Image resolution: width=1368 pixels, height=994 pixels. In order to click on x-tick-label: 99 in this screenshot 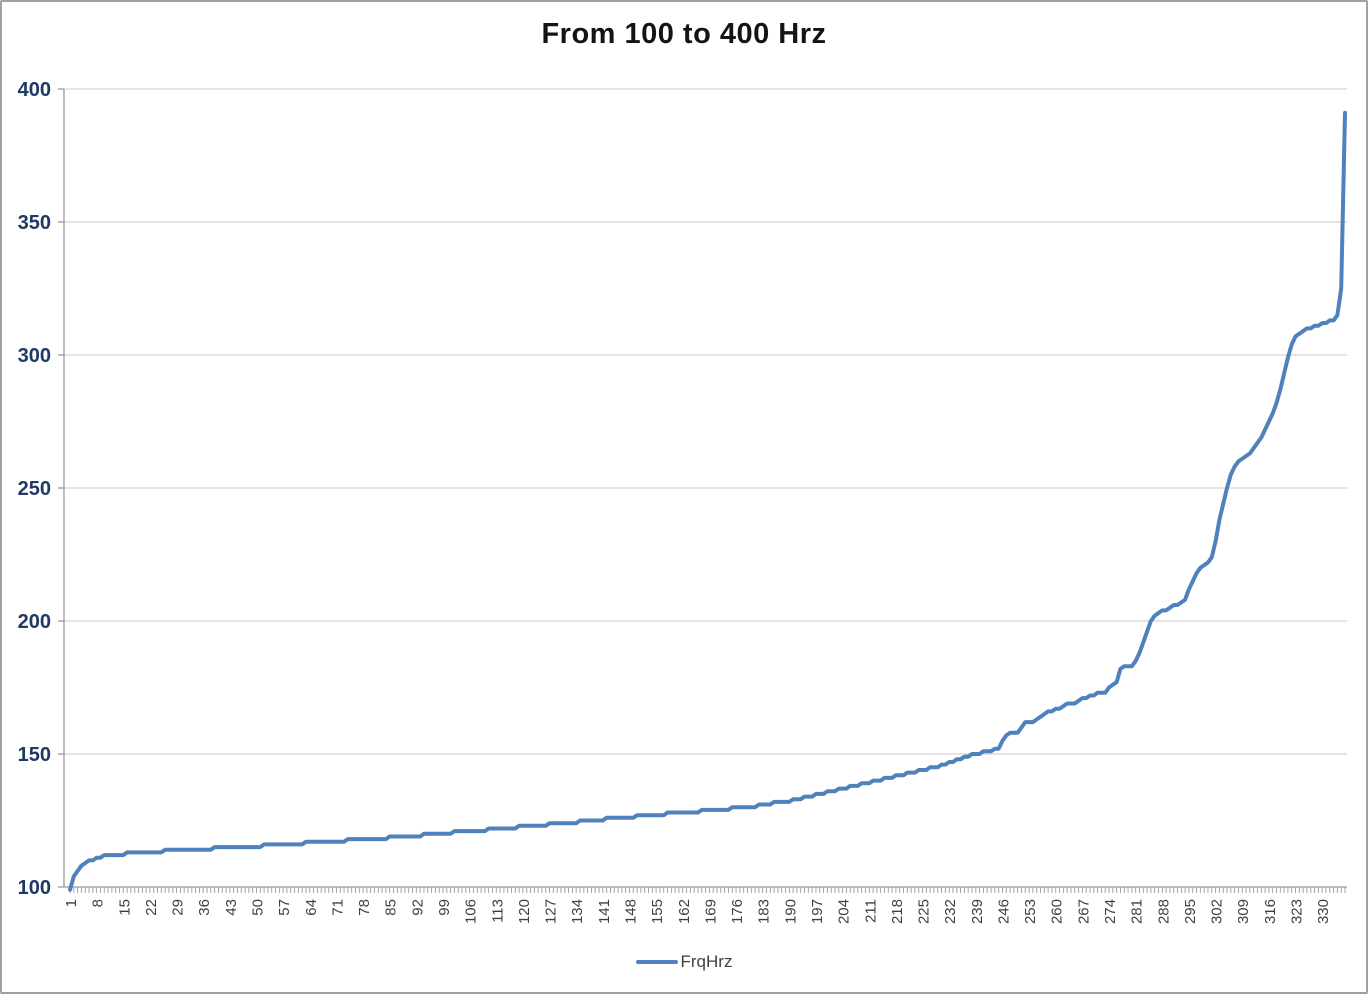, I will do `click(444, 907)`.